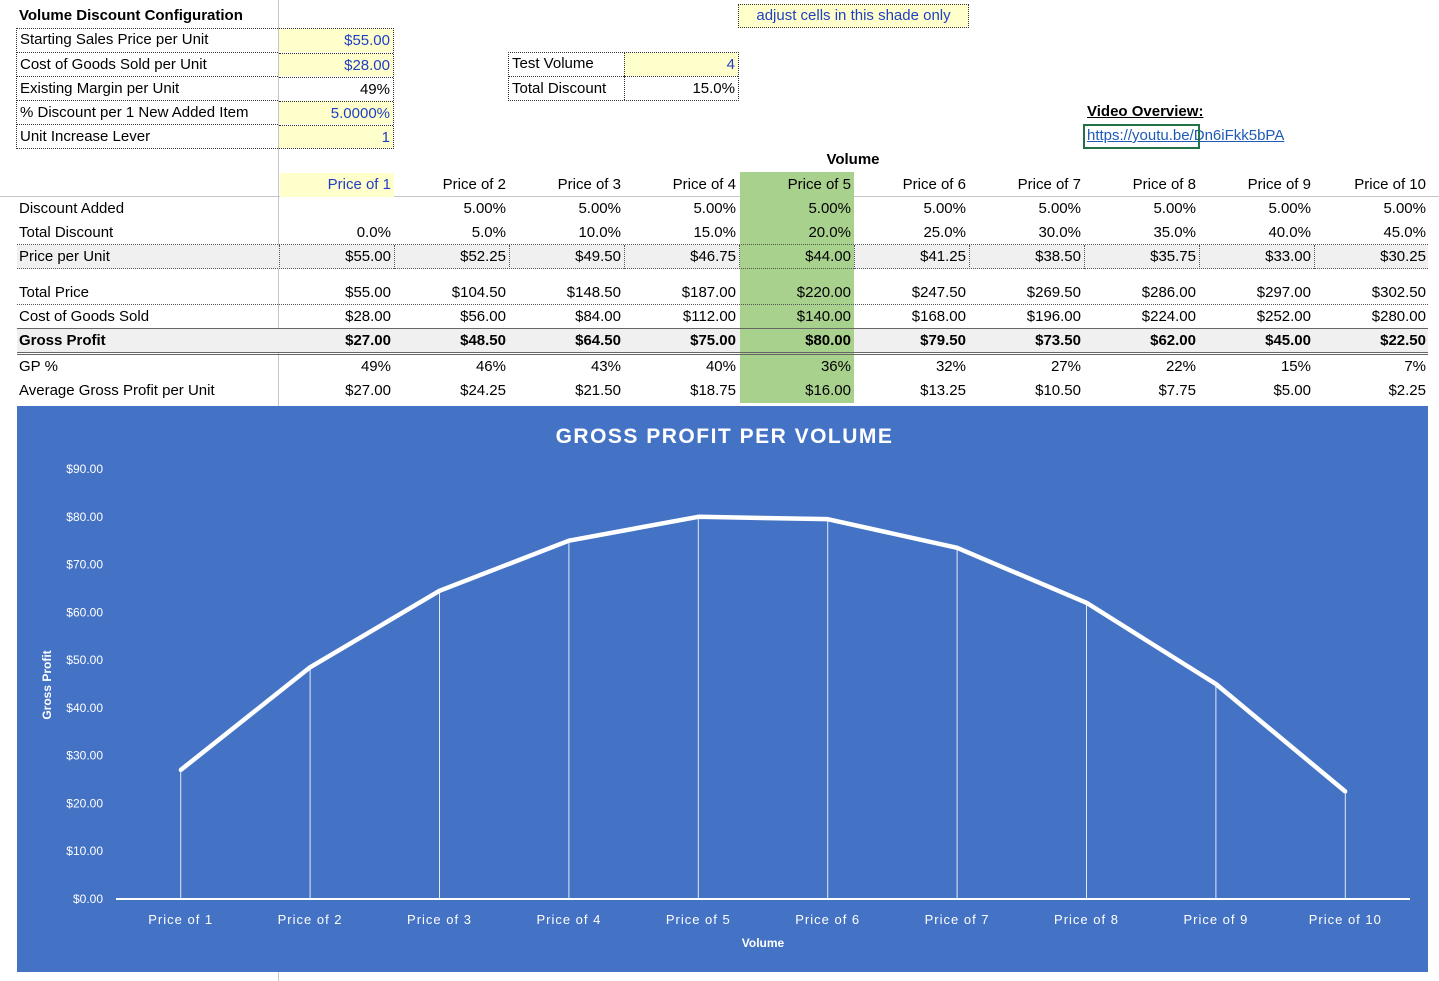 The width and height of the screenshot is (1439, 981). I want to click on column-header: Price of 3, so click(589, 184).